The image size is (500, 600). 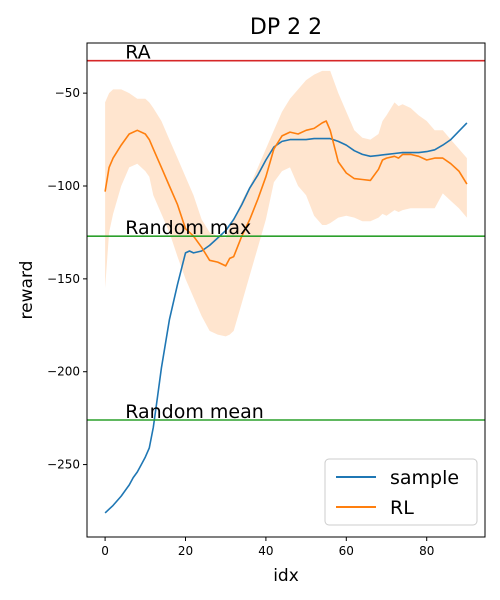 What do you see at coordinates (188, 228) in the screenshot?
I see `reference-label-random-max: Random max` at bounding box center [188, 228].